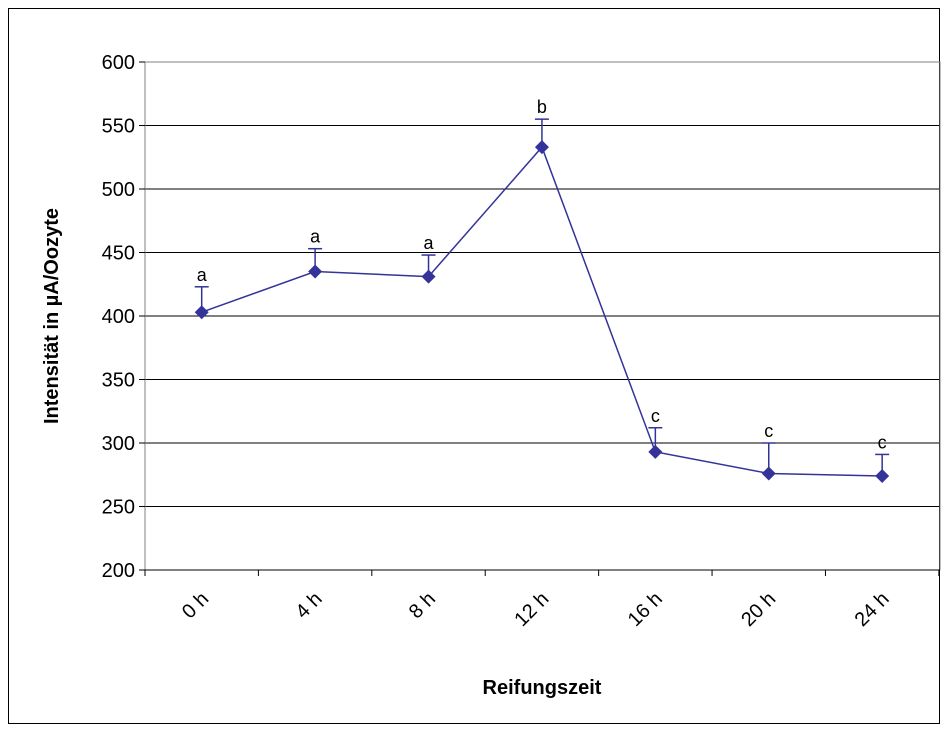 The width and height of the screenshot is (950, 731). I want to click on significance-label: b, so click(542, 107).